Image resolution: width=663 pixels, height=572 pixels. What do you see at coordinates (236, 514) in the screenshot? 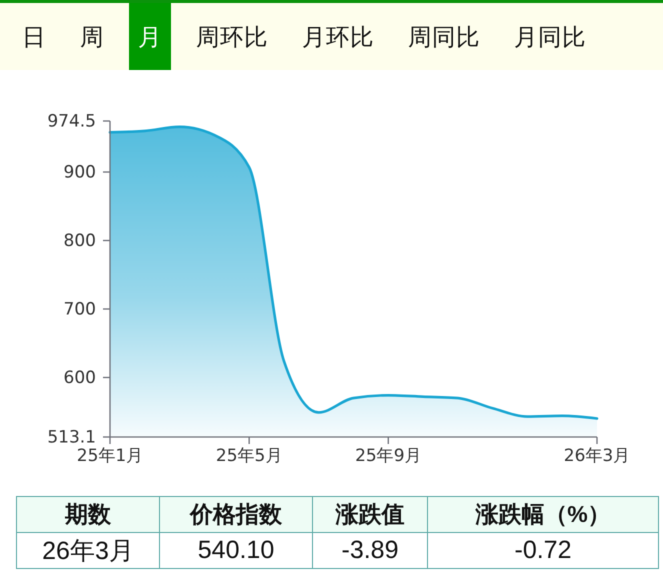
I see `category-label: 价格指数` at bounding box center [236, 514].